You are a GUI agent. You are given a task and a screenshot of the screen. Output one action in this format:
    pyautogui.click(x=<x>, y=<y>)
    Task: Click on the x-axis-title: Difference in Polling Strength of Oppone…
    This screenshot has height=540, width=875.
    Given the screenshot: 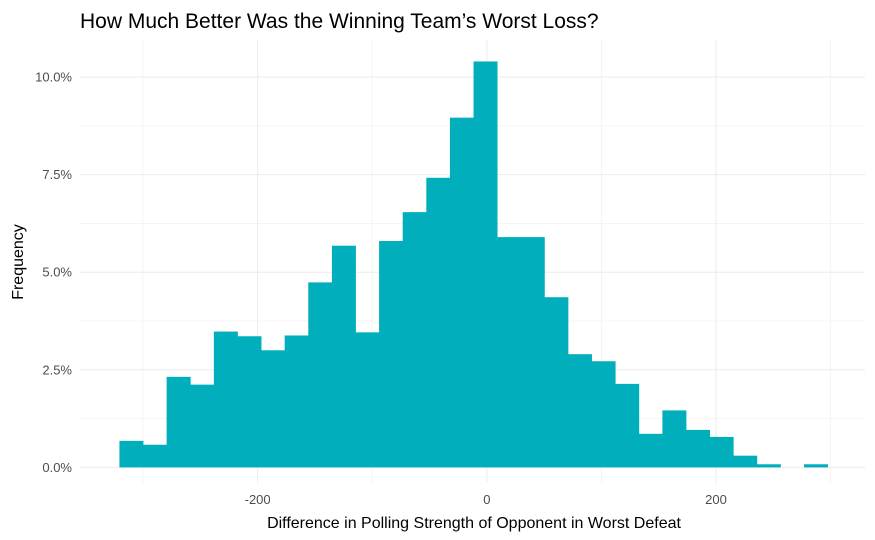 What is the action you would take?
    pyautogui.click(x=474, y=523)
    